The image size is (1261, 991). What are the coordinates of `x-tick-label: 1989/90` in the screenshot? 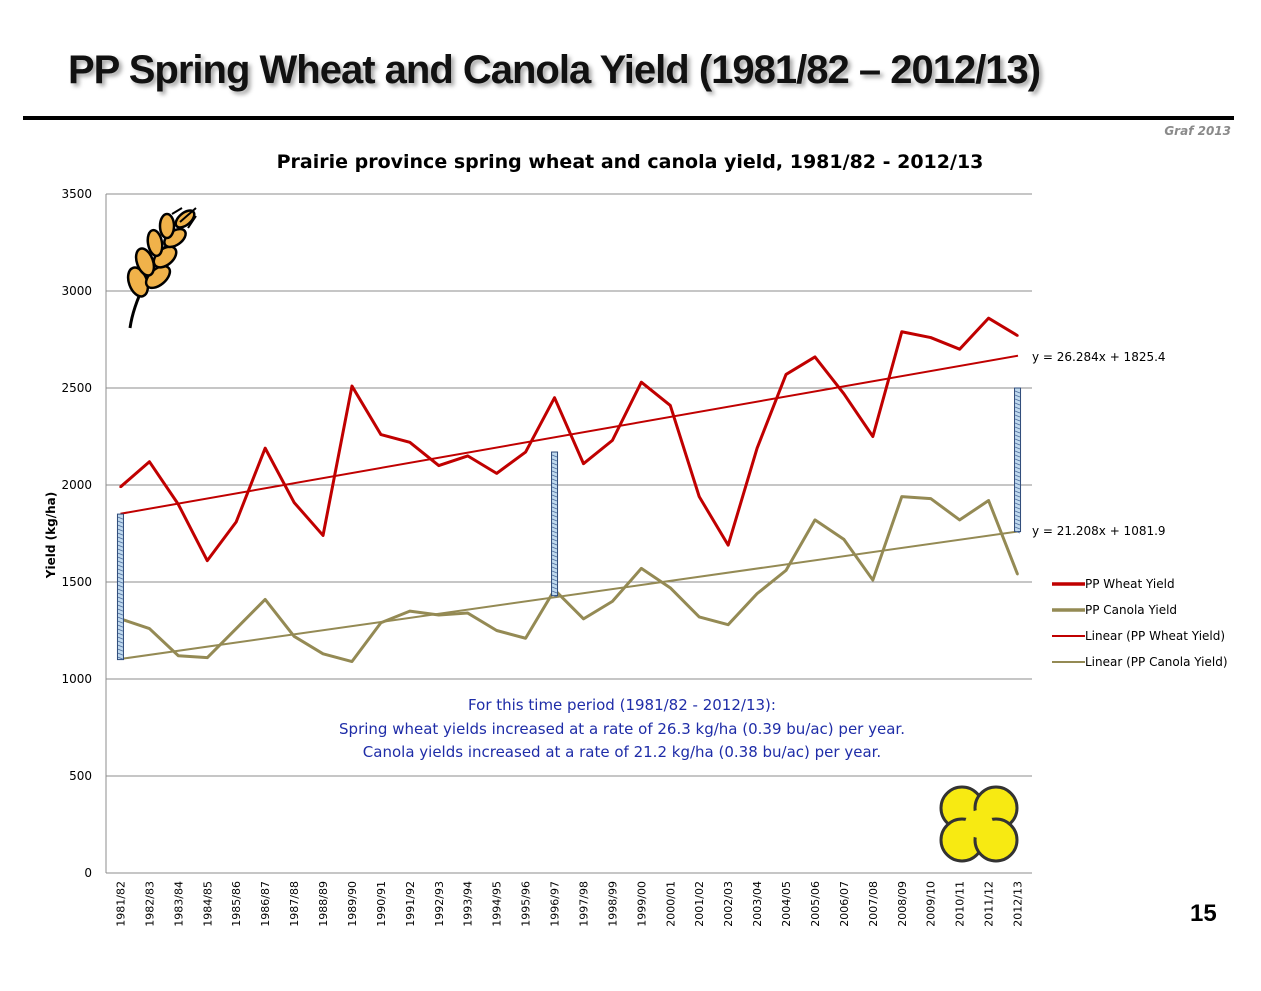 It's located at (352, 904).